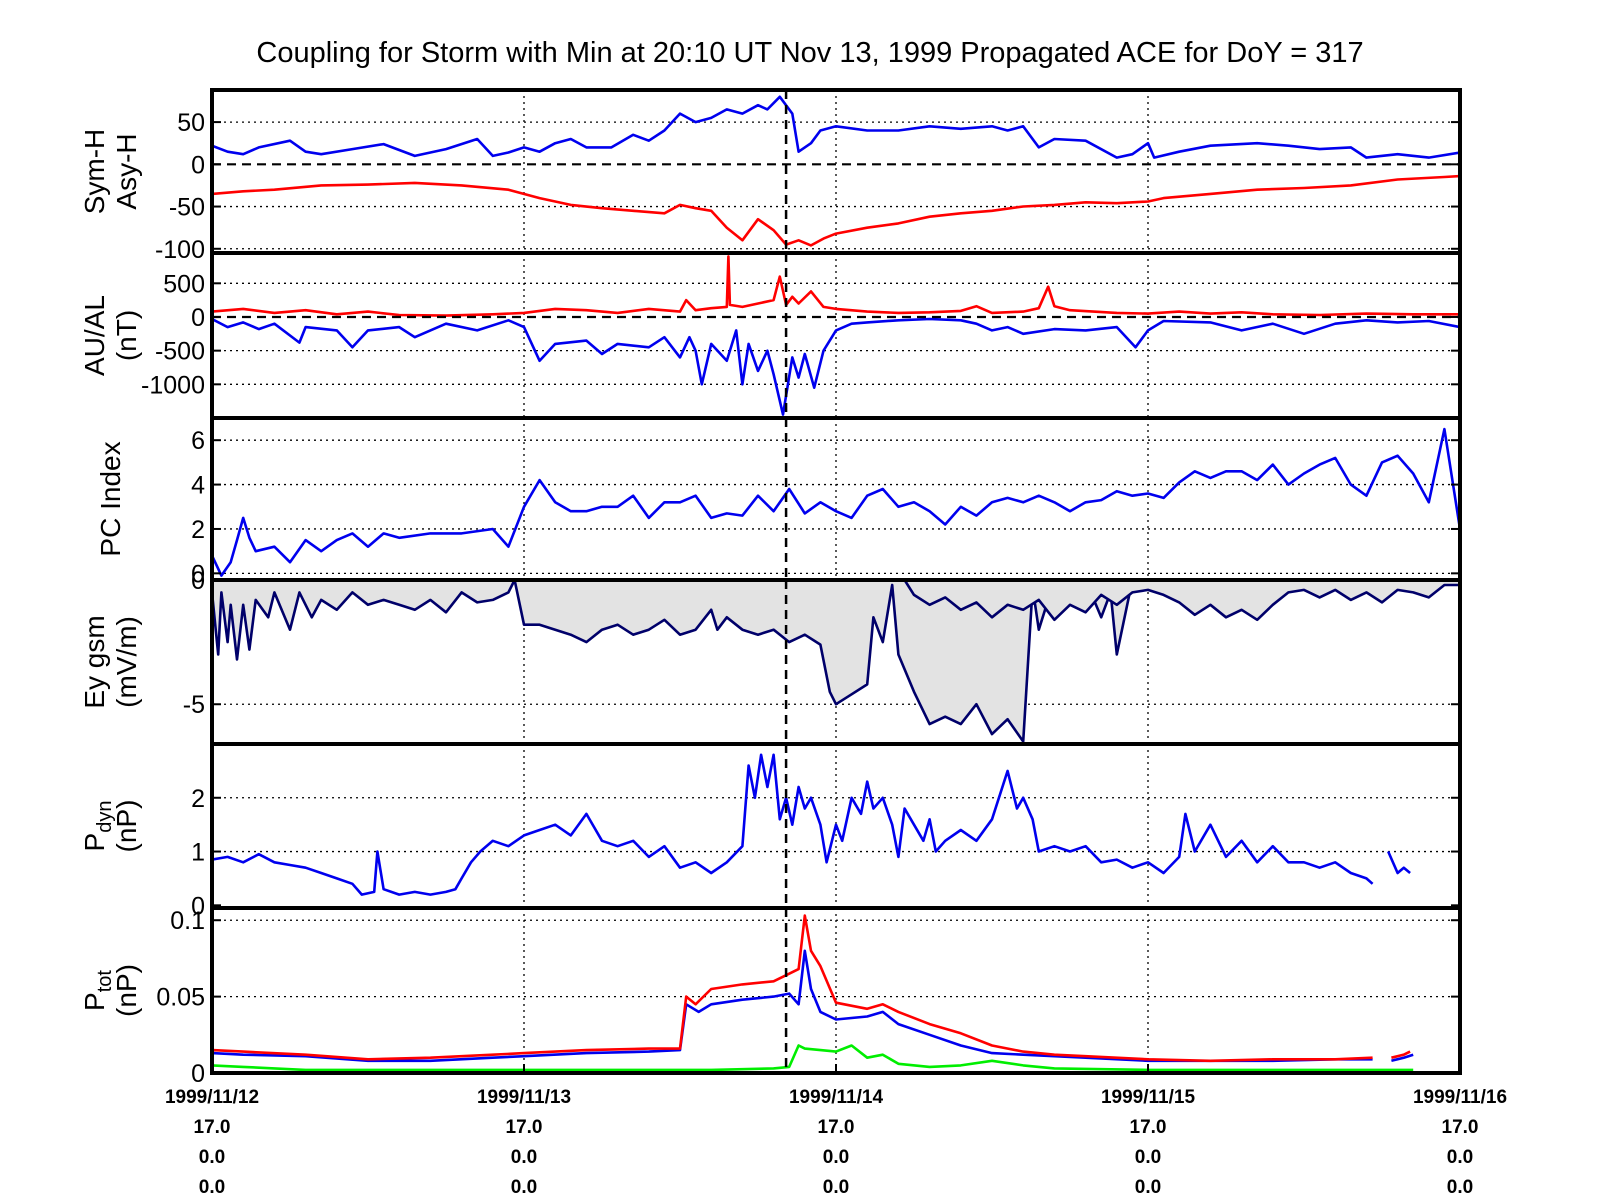 Image resolution: width=1601 pixels, height=1200 pixels. I want to click on y-tick-label: -100, so click(180, 250).